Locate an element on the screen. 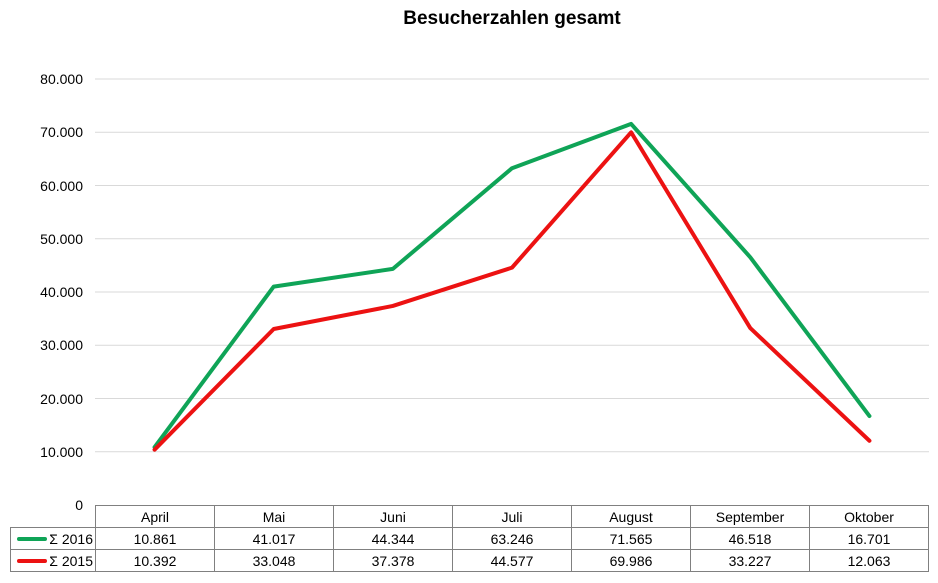 This screenshot has width=938, height=583. y-axis-tick-label: 70.000 is located at coordinates (61, 132).